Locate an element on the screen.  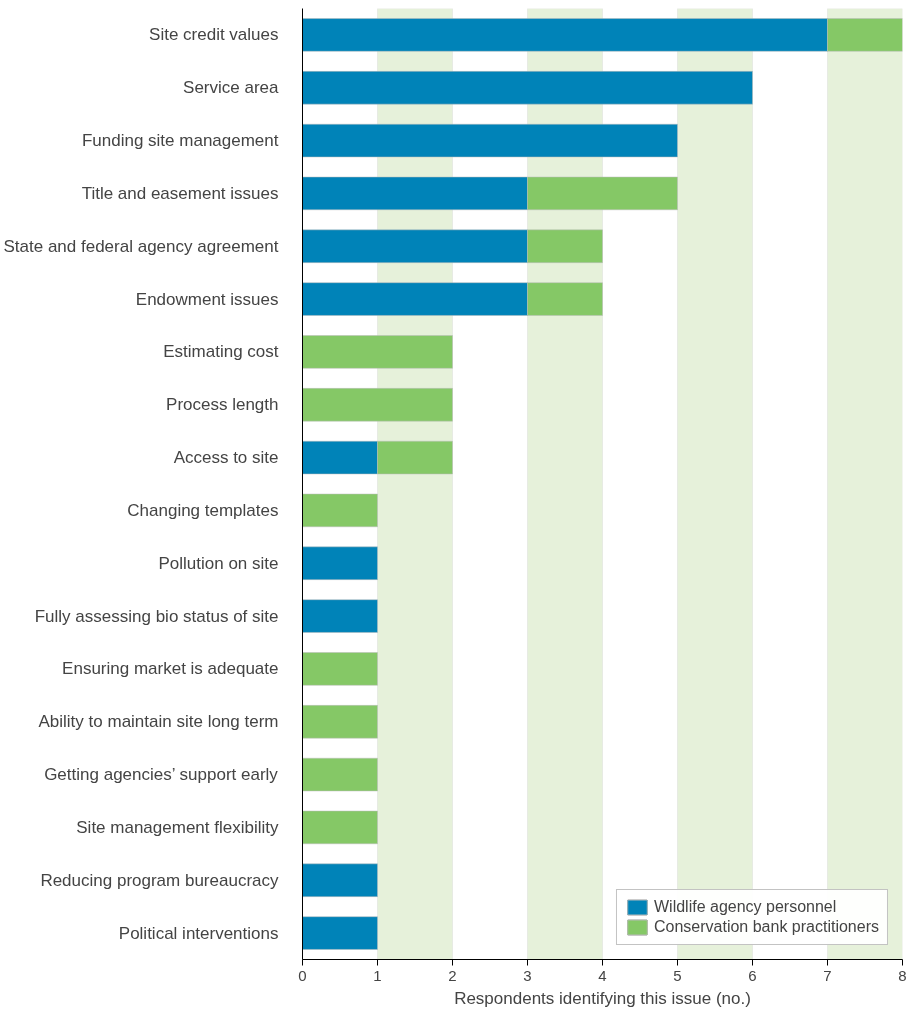
y-tick-label: Process length is located at coordinates (222, 405).